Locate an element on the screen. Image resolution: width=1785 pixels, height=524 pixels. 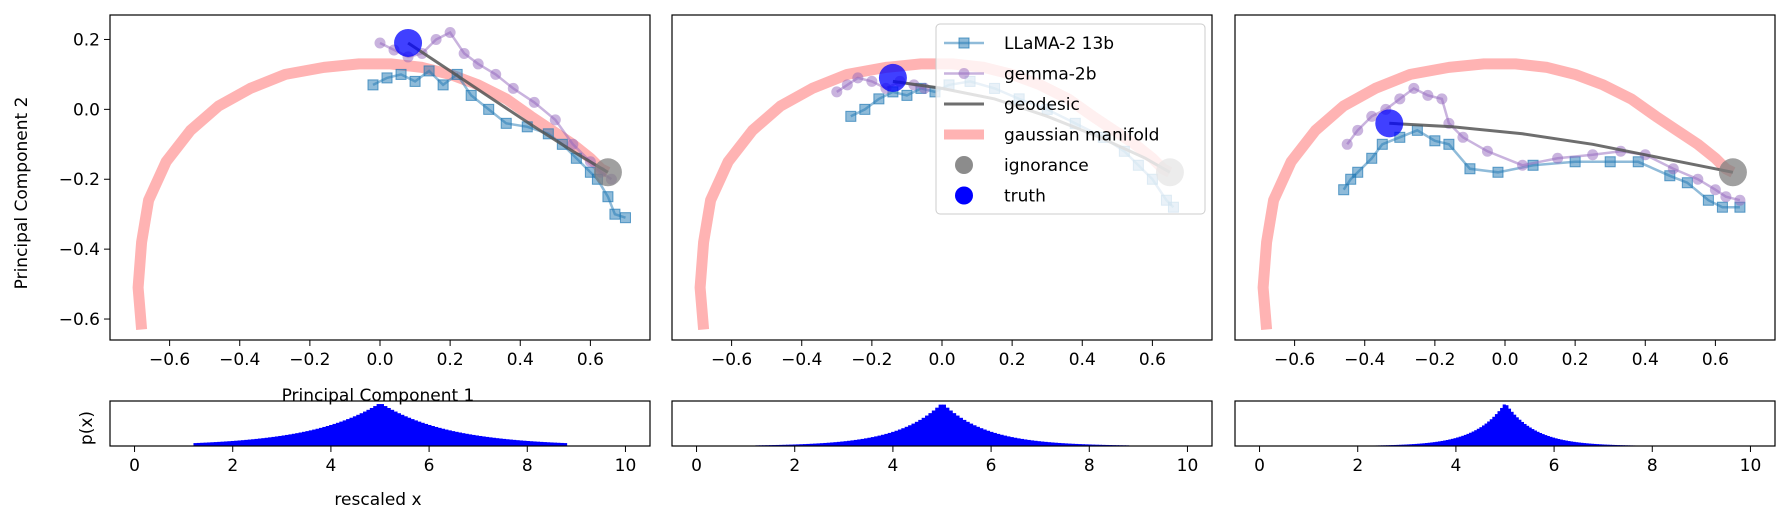
x-tick-label: 0 is located at coordinates (134, 466).